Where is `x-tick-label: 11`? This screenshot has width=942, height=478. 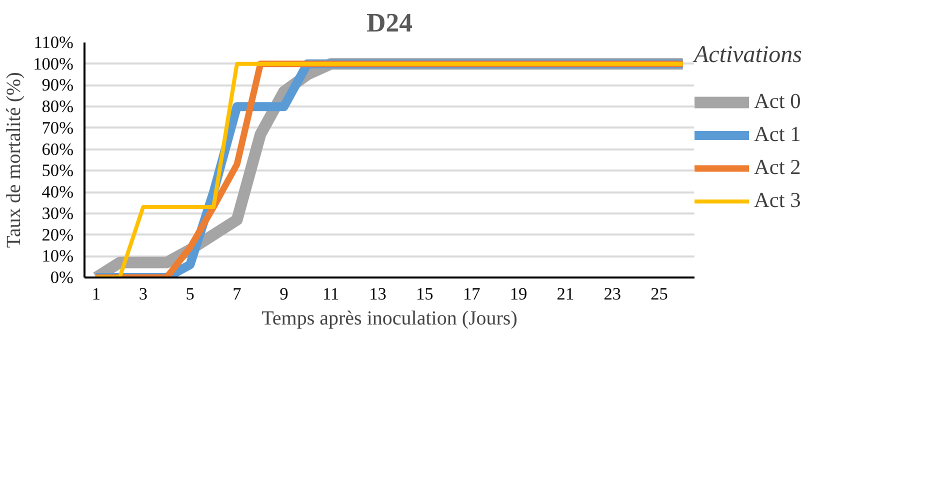
x-tick-label: 11 is located at coordinates (331, 294).